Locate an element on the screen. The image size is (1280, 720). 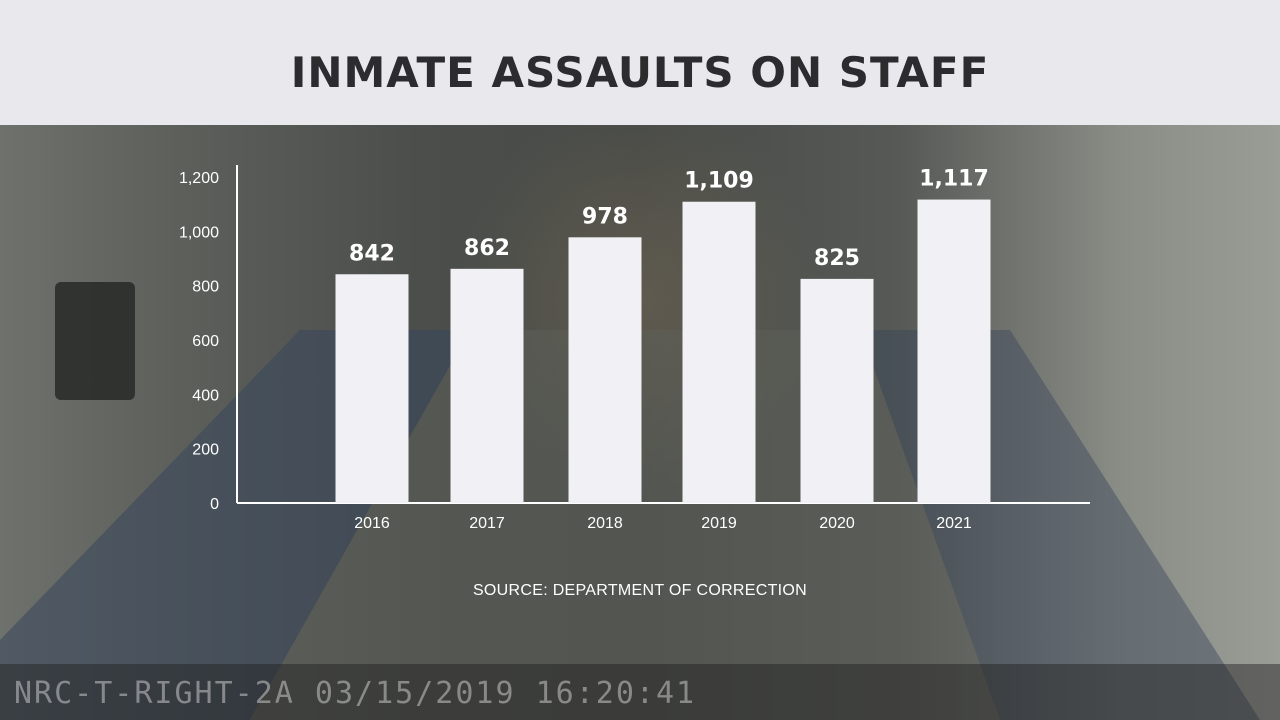
bar-value-label: 842 is located at coordinates (372, 253).